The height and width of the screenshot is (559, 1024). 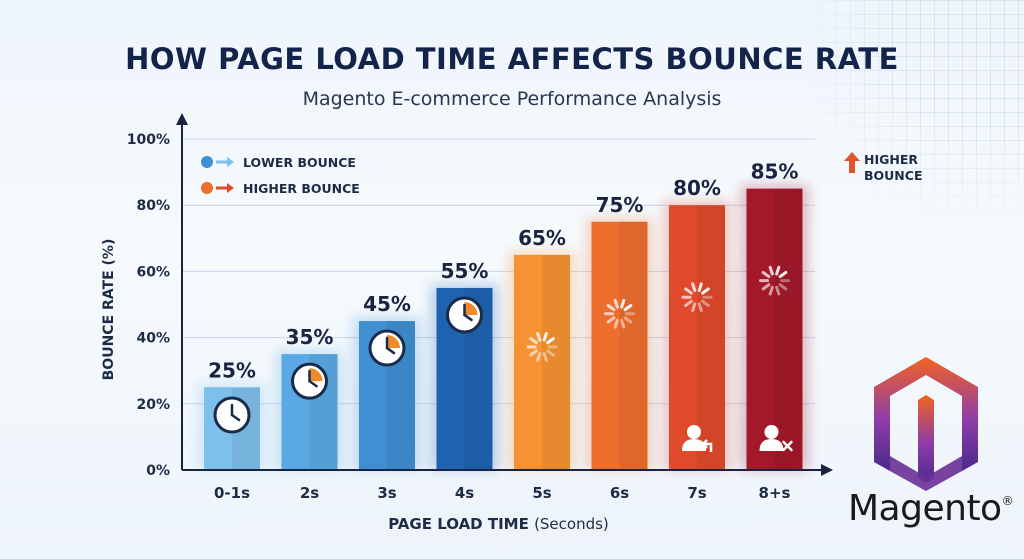 I want to click on x-tick-label: 2s, so click(x=309, y=493).